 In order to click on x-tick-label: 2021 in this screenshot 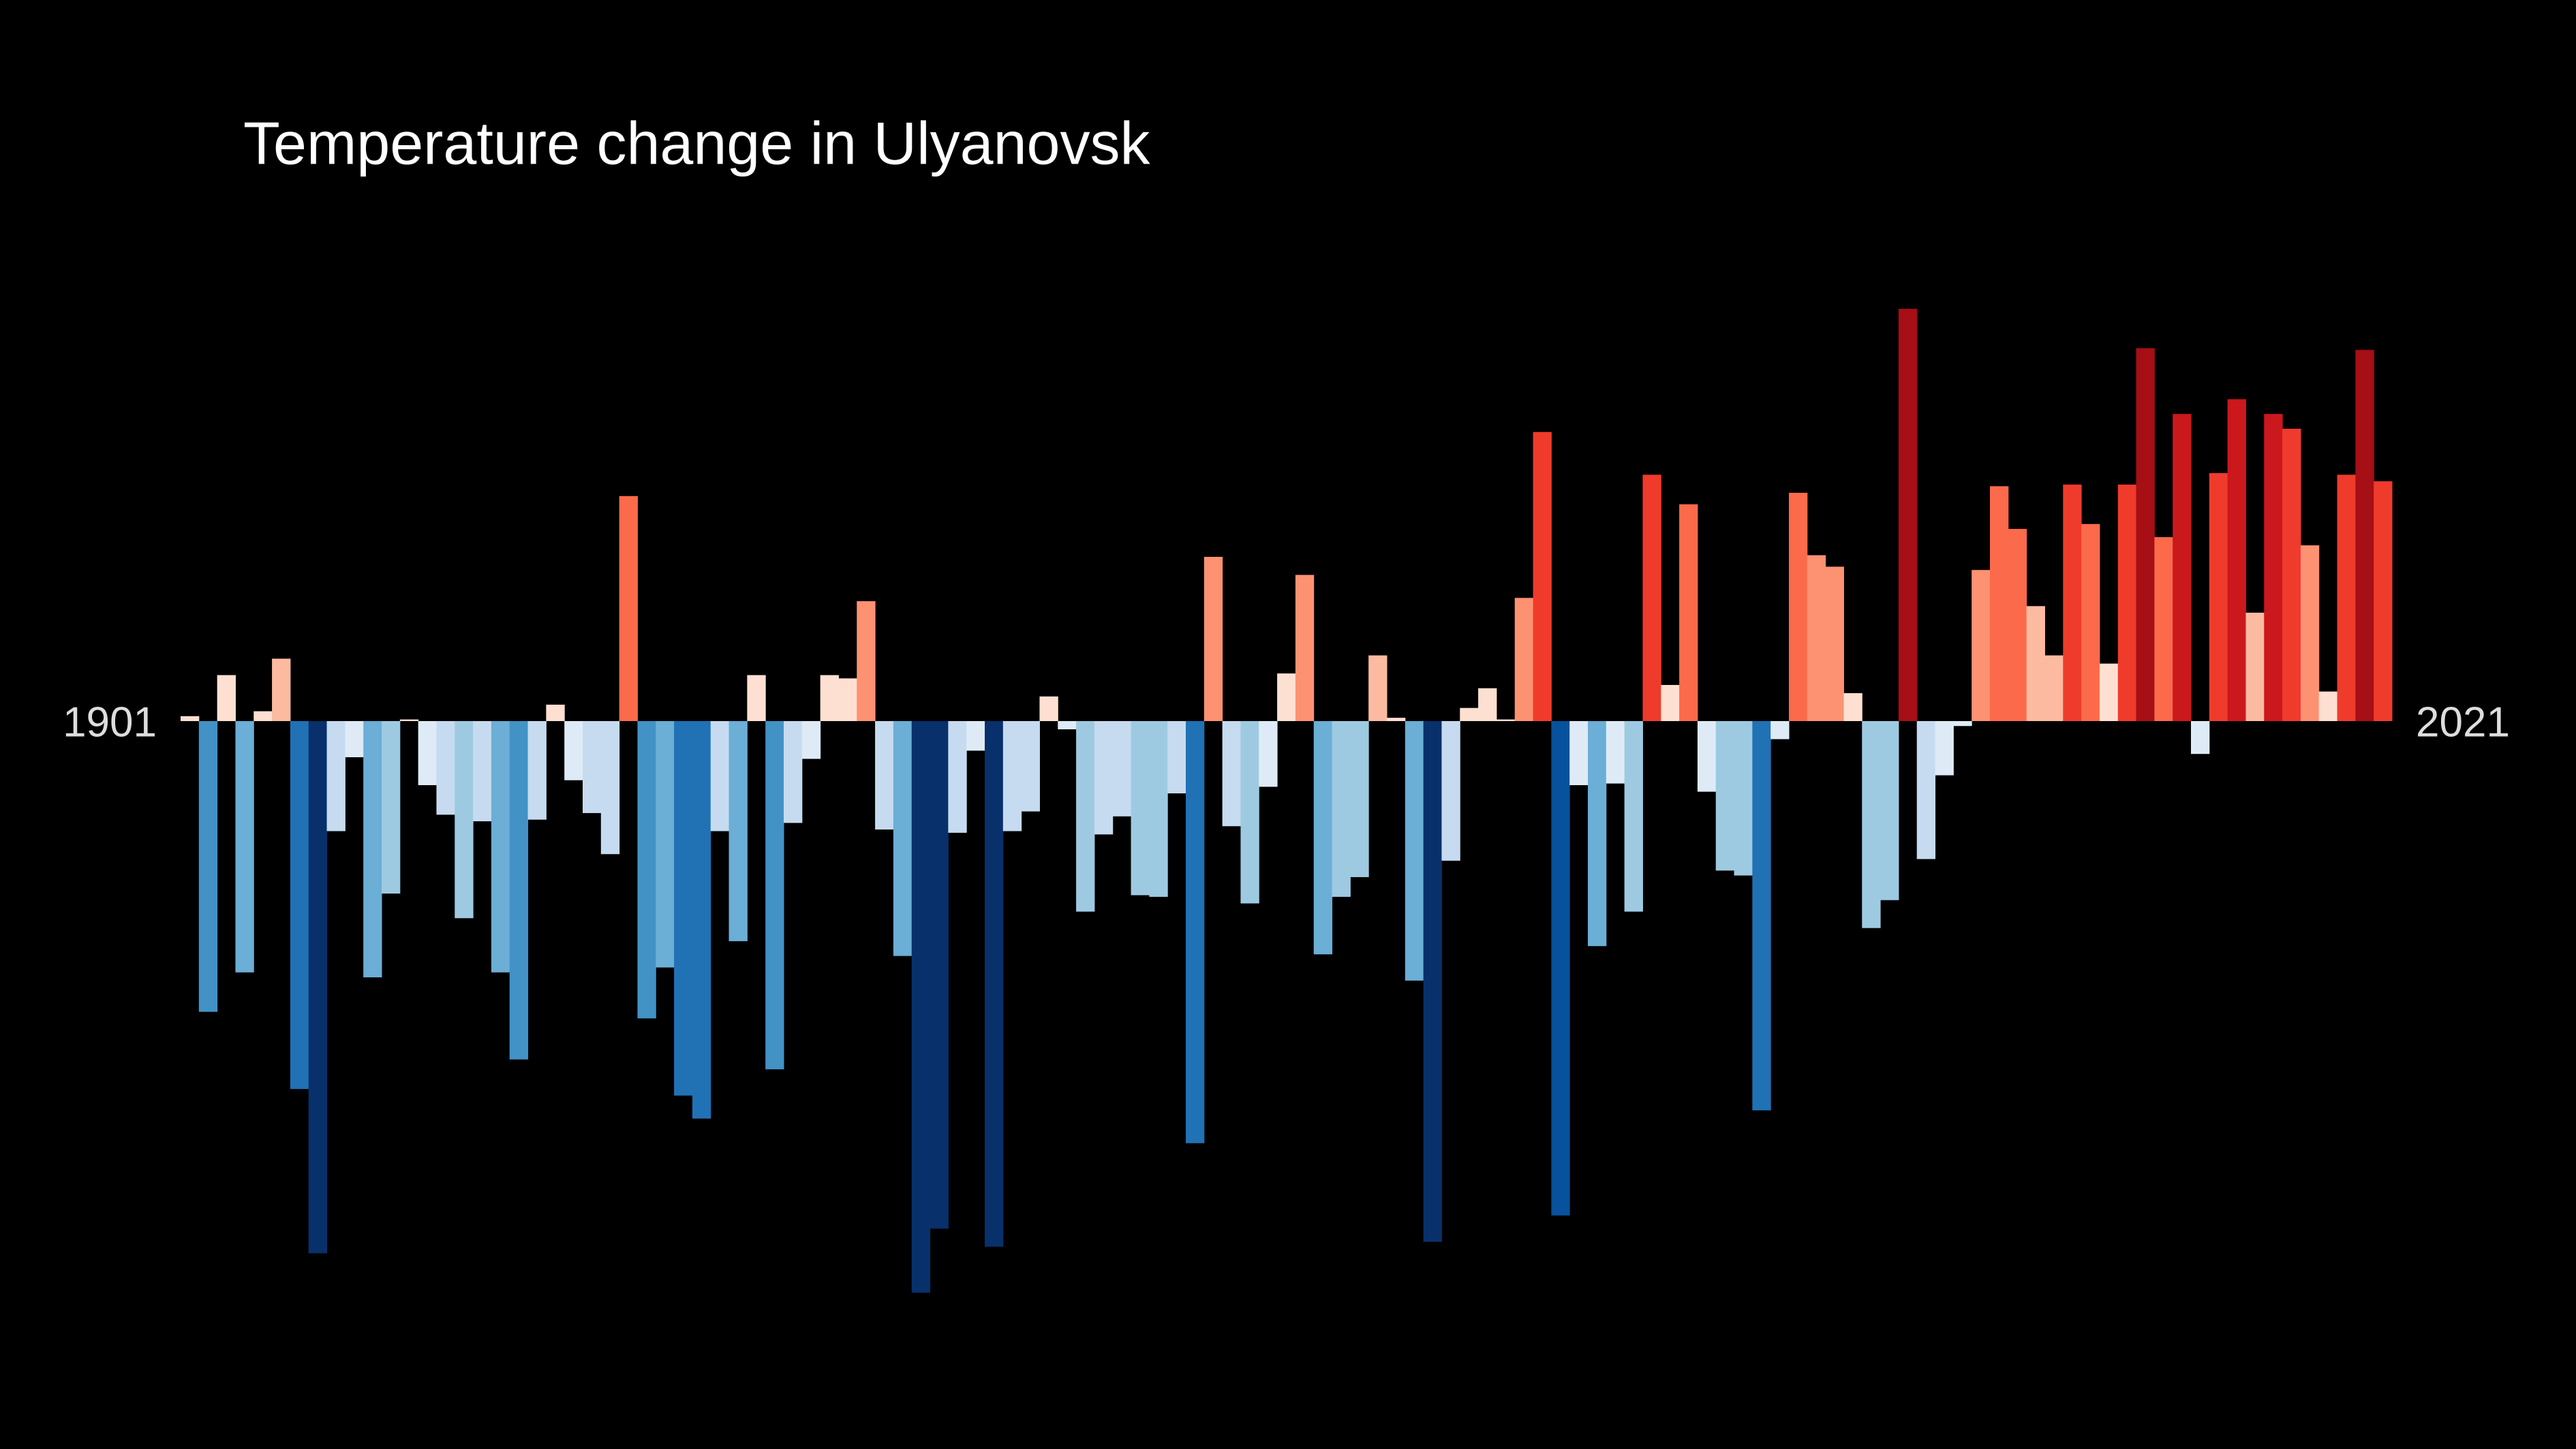, I will do `click(2463, 722)`.